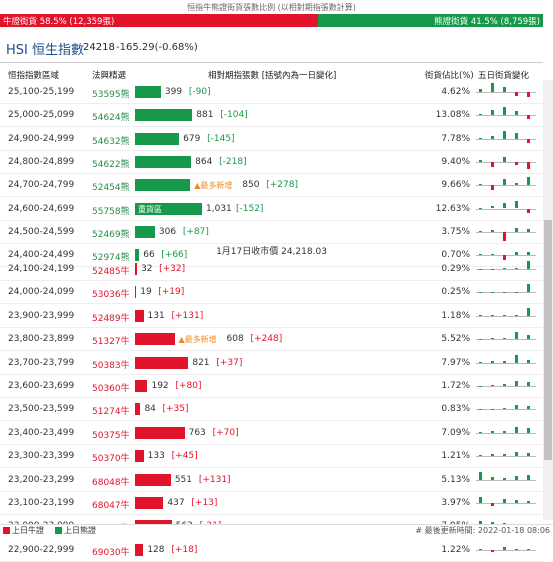  What do you see at coordinates (220, 139) in the screenshot?
I see `change: [-145]` at bounding box center [220, 139].